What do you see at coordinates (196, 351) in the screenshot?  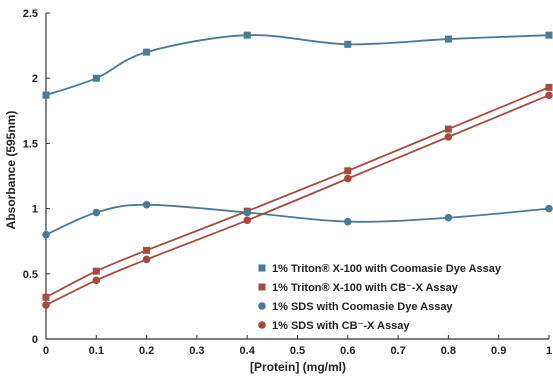 I see `x-tick-label: 0.3` at bounding box center [196, 351].